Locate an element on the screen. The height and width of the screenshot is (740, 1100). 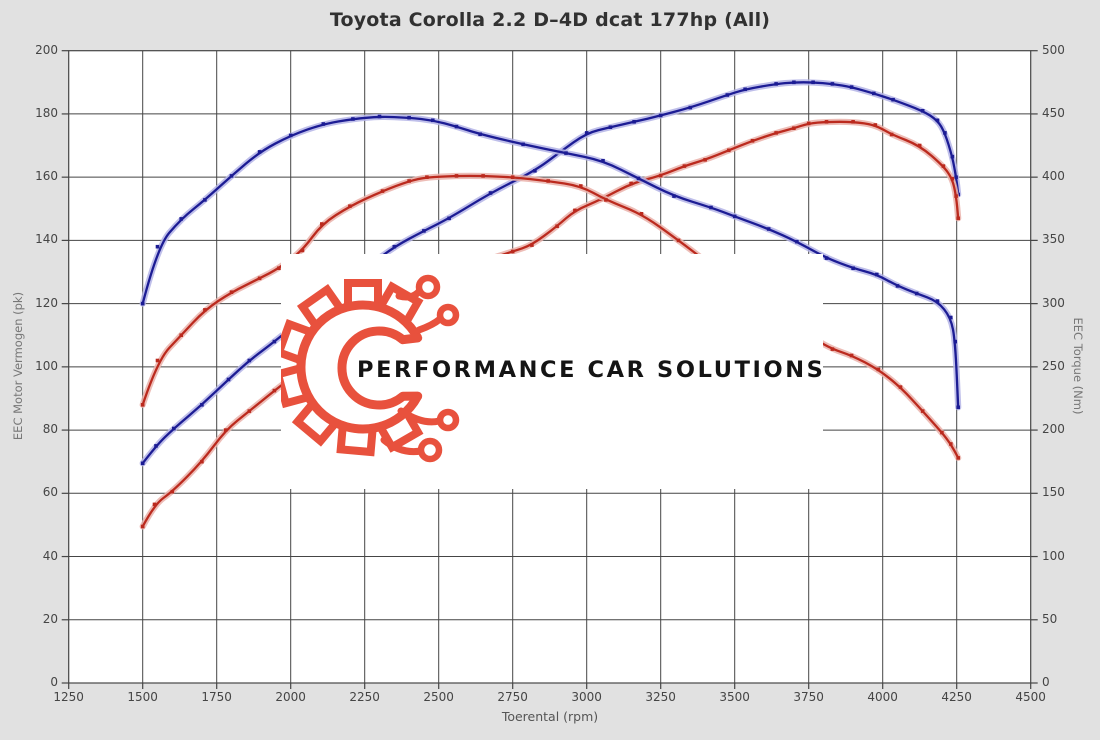
chart-title: Toyota Corolla 2.2 D–4D dcat 177hp (All) is located at coordinates (550, 20).